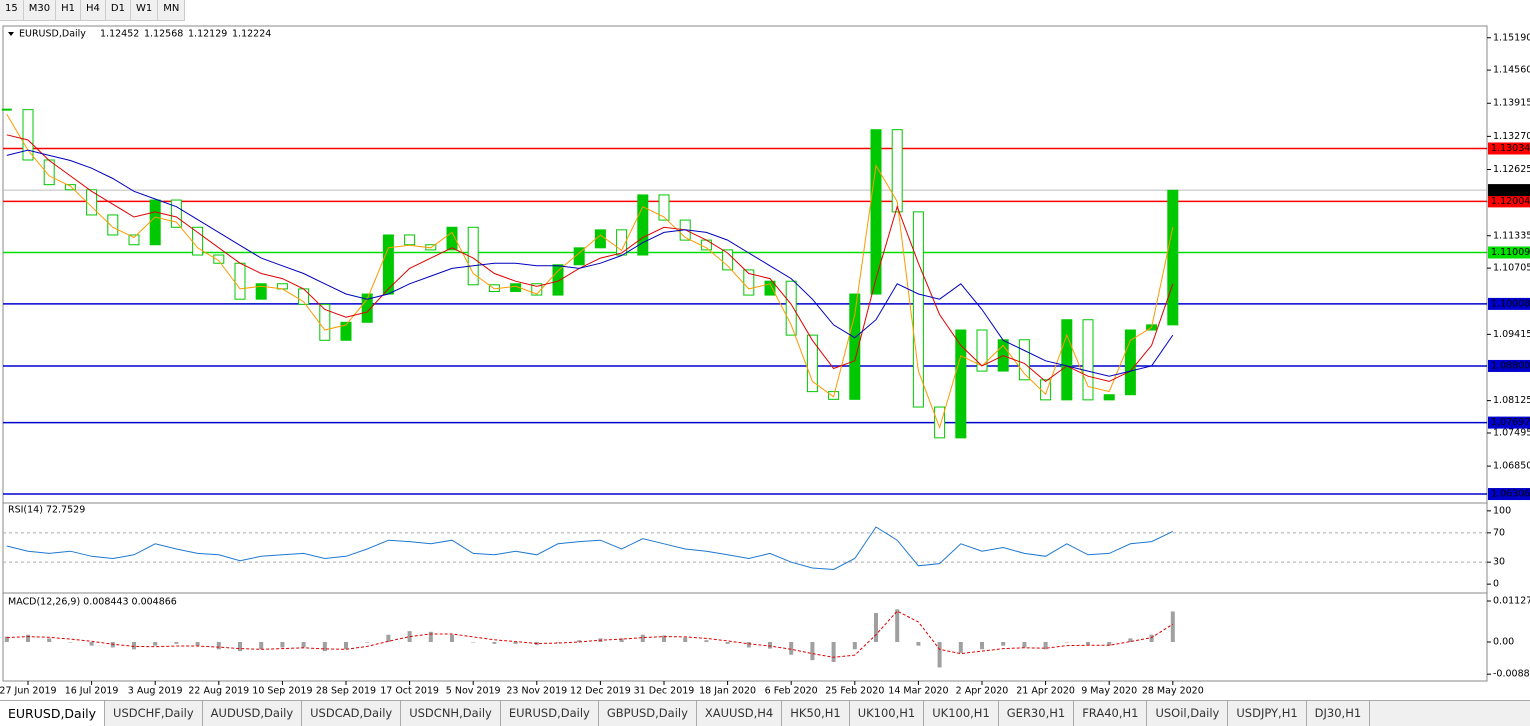 This screenshot has height=726, width=1530. I want to click on chart-tab: AUDUSD,Daily, so click(253, 713).